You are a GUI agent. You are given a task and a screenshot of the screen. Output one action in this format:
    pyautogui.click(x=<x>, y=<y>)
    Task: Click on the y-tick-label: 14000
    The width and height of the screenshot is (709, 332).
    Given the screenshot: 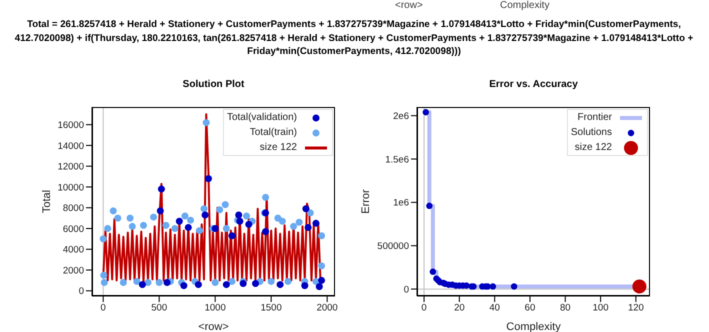 What is the action you would take?
    pyautogui.click(x=71, y=146)
    